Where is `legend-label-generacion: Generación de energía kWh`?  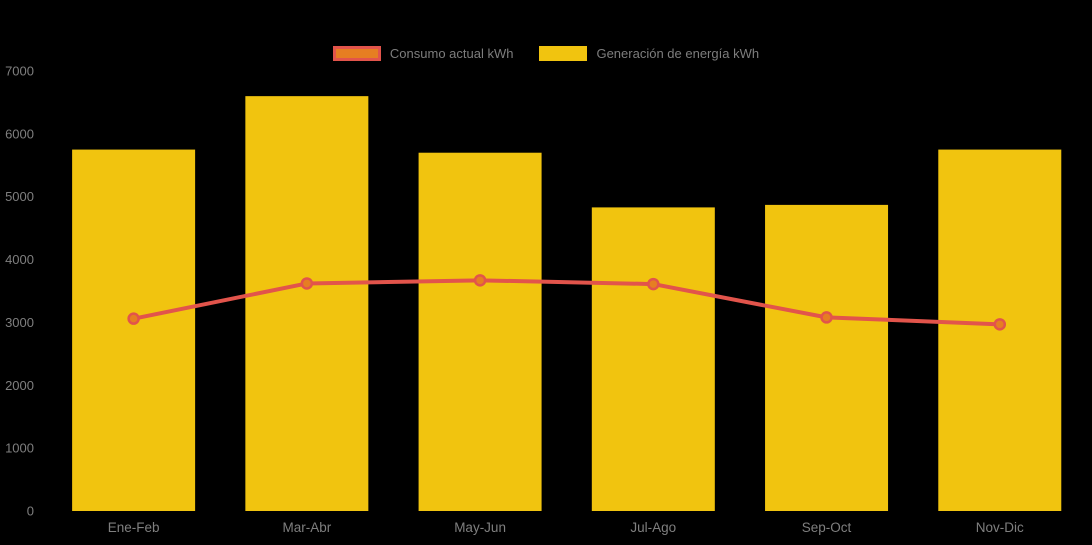 legend-label-generacion: Generación de energía kWh is located at coordinates (678, 53).